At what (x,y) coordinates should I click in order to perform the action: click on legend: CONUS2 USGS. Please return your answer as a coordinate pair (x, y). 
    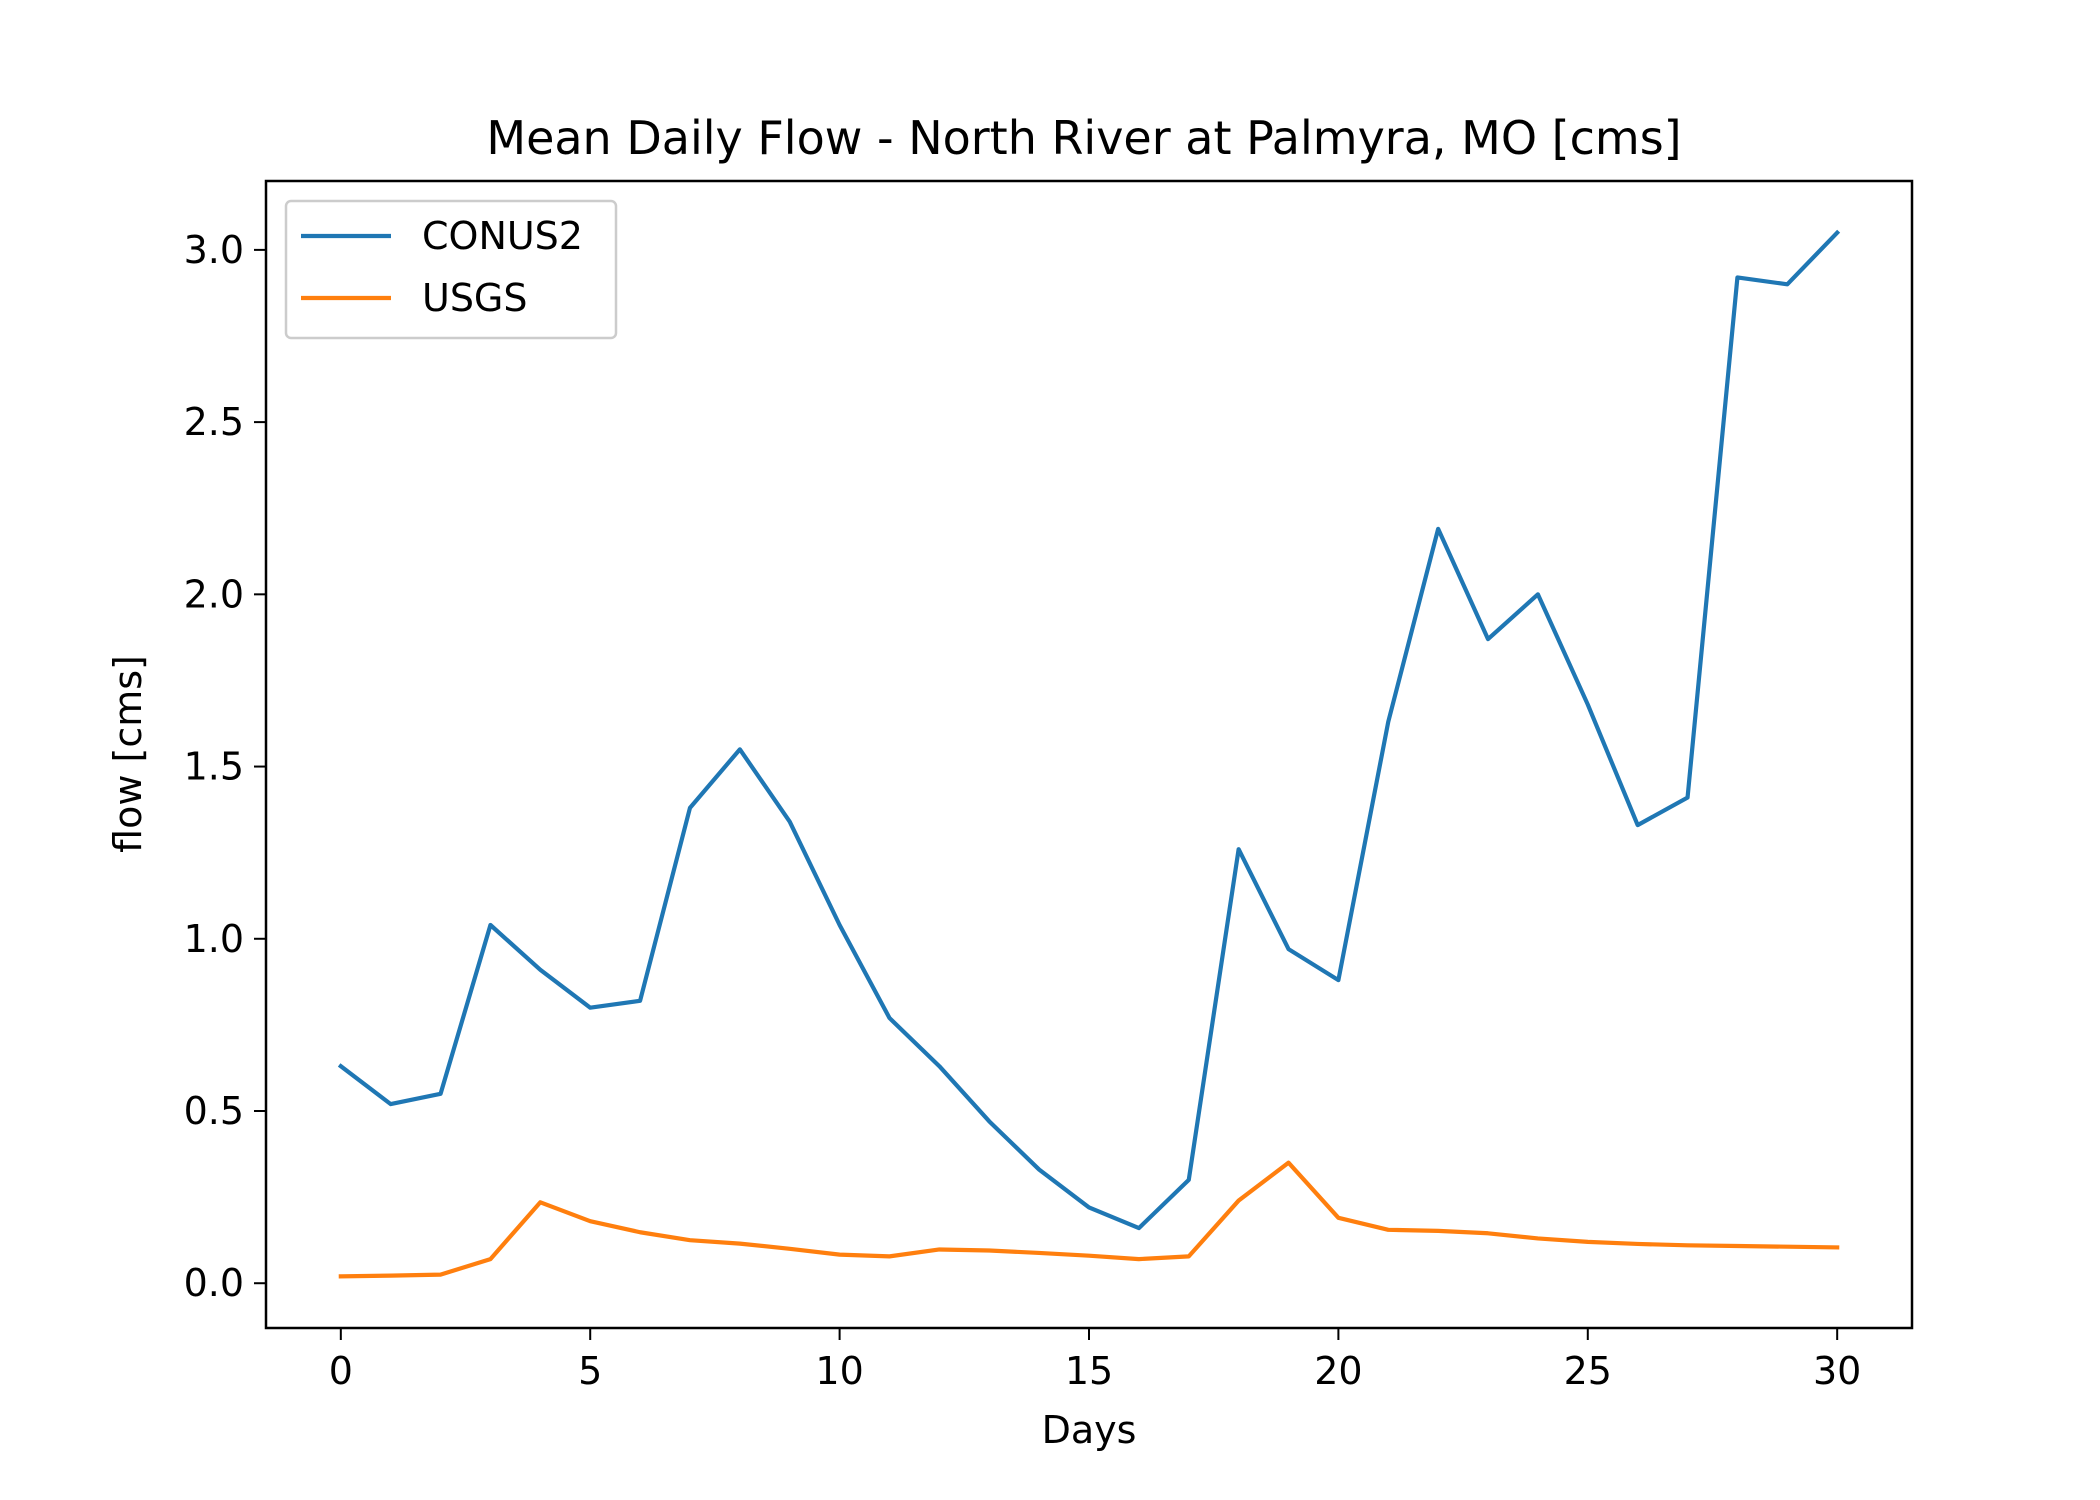
    Looking at the image, I should click on (451, 269).